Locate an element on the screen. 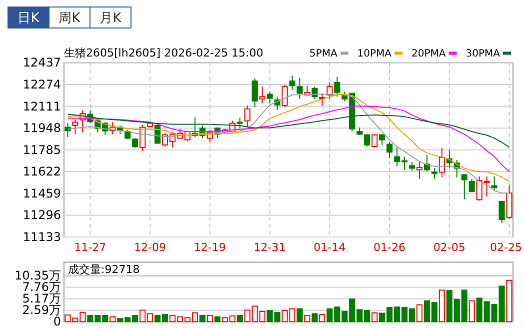 The width and height of the screenshot is (524, 328). x-tick-label: 12-09 is located at coordinates (150, 247).